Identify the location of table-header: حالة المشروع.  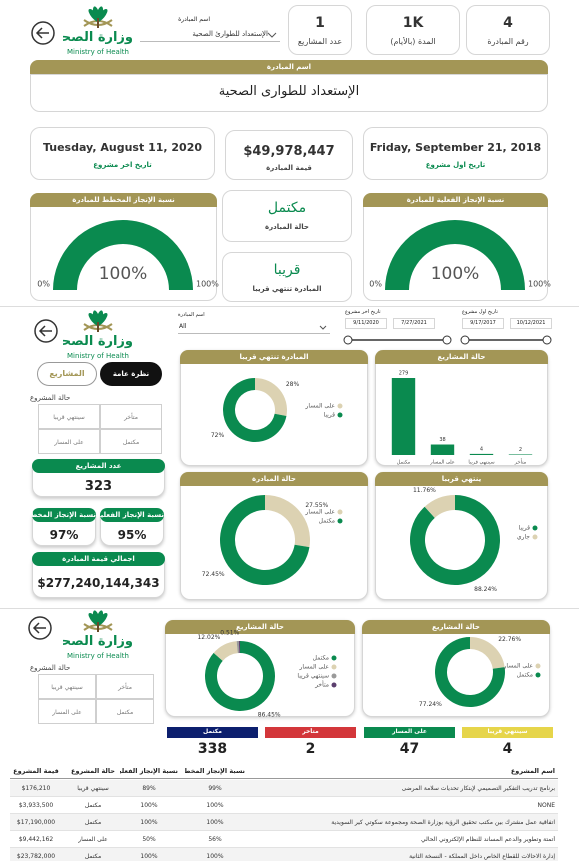
(93, 771).